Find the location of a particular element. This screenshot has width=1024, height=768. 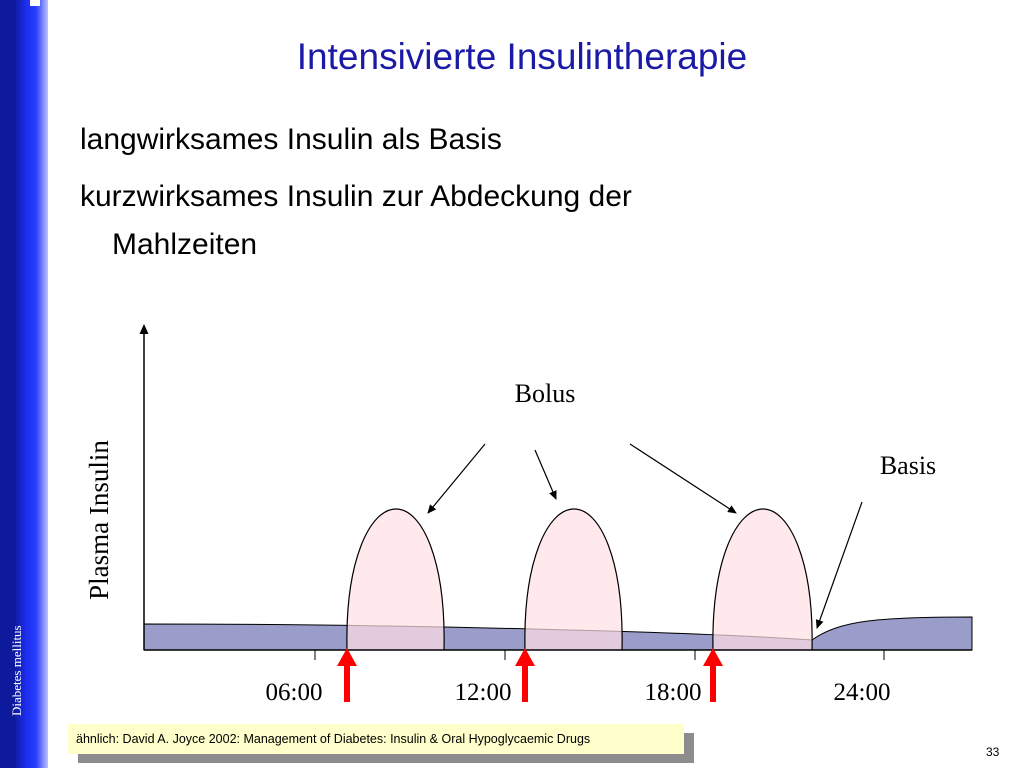

side-bar is located at coordinates (24, 384).